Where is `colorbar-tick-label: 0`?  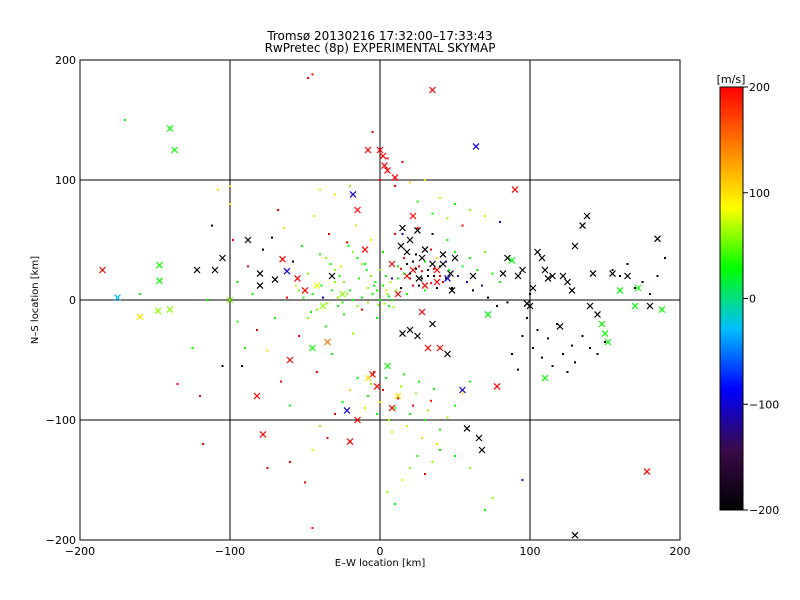
colorbar-tick-label: 0 is located at coordinates (752, 299).